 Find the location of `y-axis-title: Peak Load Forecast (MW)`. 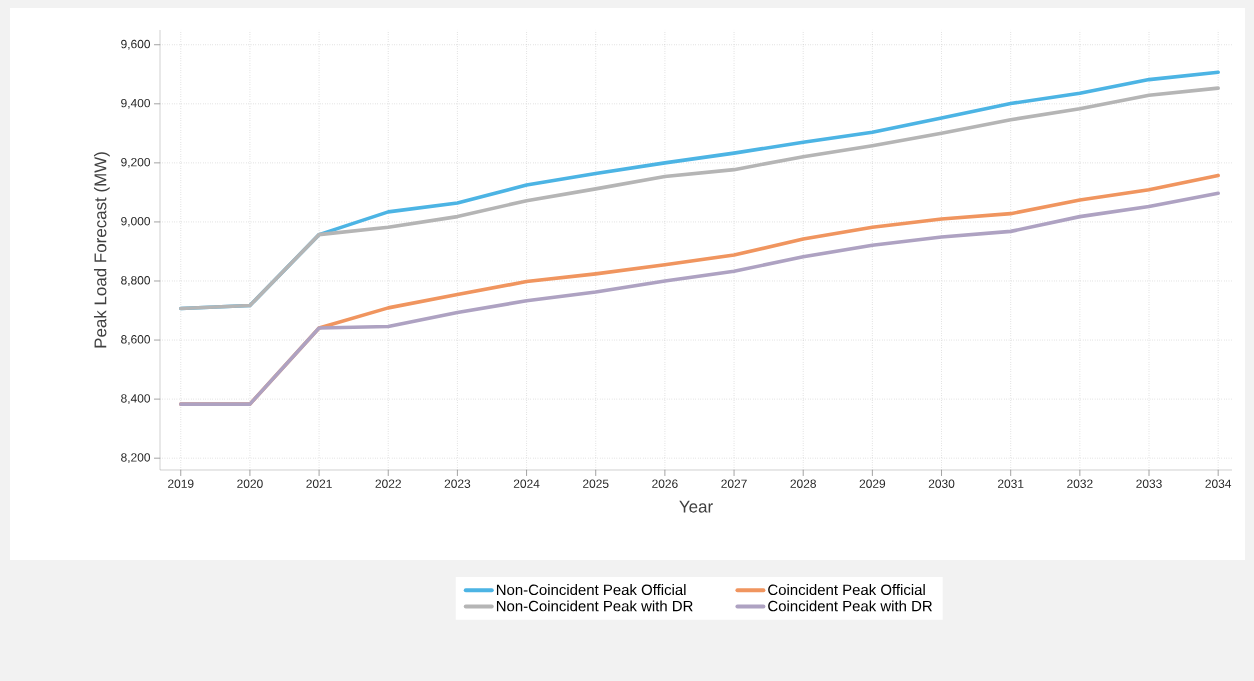

y-axis-title: Peak Load Forecast (MW) is located at coordinates (101, 250).